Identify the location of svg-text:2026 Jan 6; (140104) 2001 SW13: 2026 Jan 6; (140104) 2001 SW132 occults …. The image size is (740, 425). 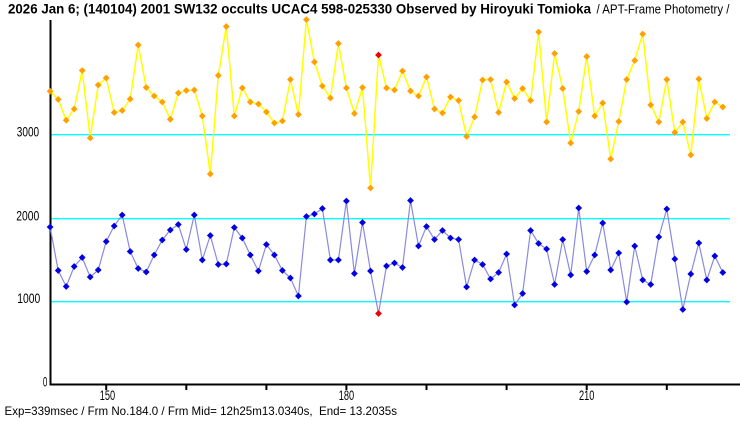
(299, 9).